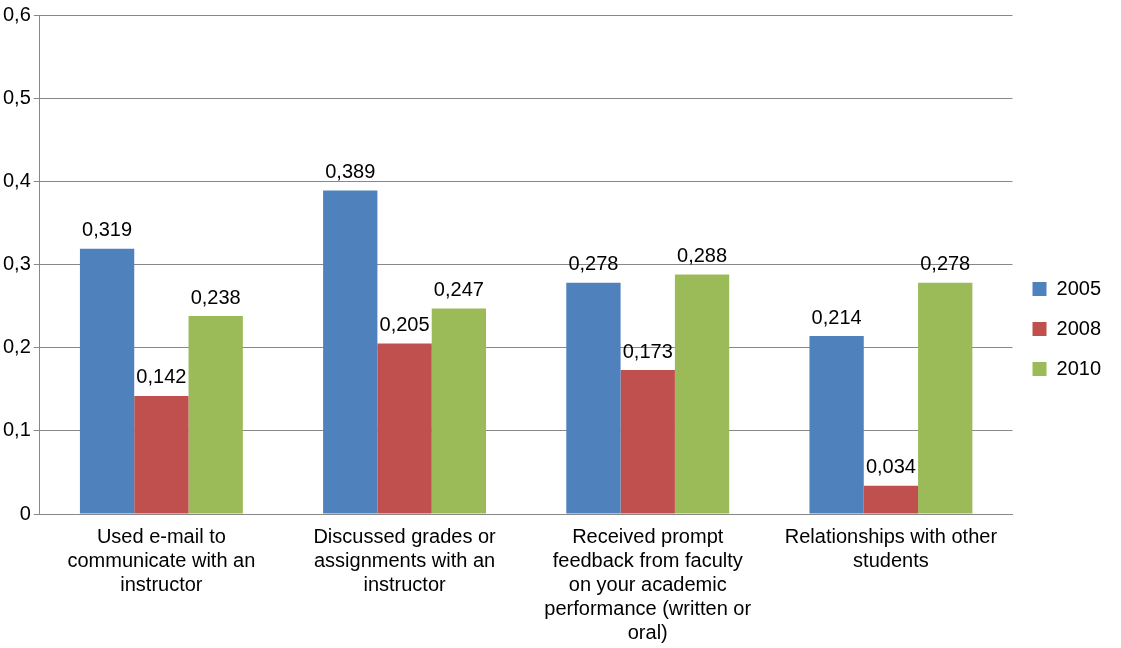 This screenshot has height=648, width=1121. What do you see at coordinates (891, 547) in the screenshot?
I see `x-tick-label: Relationships with other students` at bounding box center [891, 547].